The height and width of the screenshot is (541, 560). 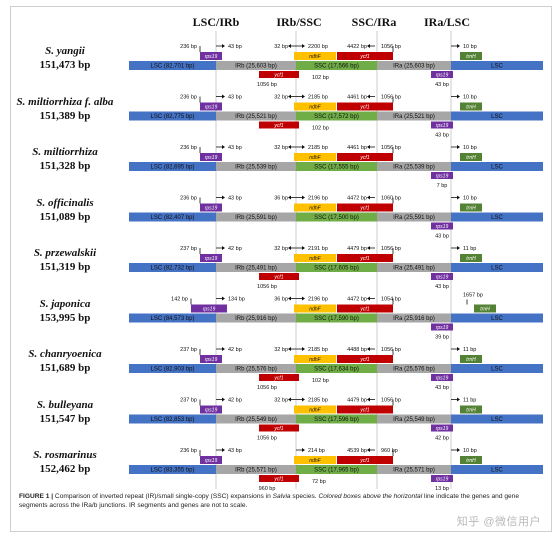 What do you see at coordinates (357, 249) in the screenshot?
I see `ycf1-left-length: 4479 bp` at bounding box center [357, 249].